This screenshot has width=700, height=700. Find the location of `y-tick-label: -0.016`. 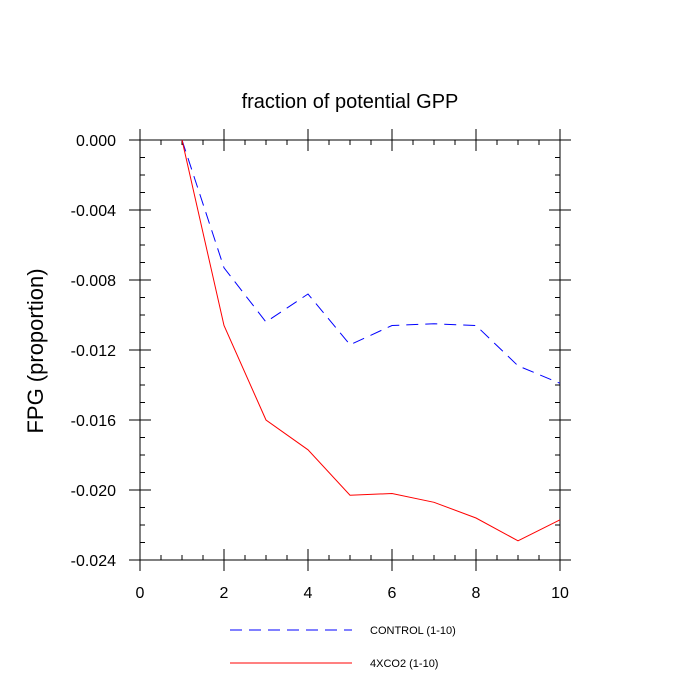

y-tick-label: -0.016 is located at coordinates (93, 421).